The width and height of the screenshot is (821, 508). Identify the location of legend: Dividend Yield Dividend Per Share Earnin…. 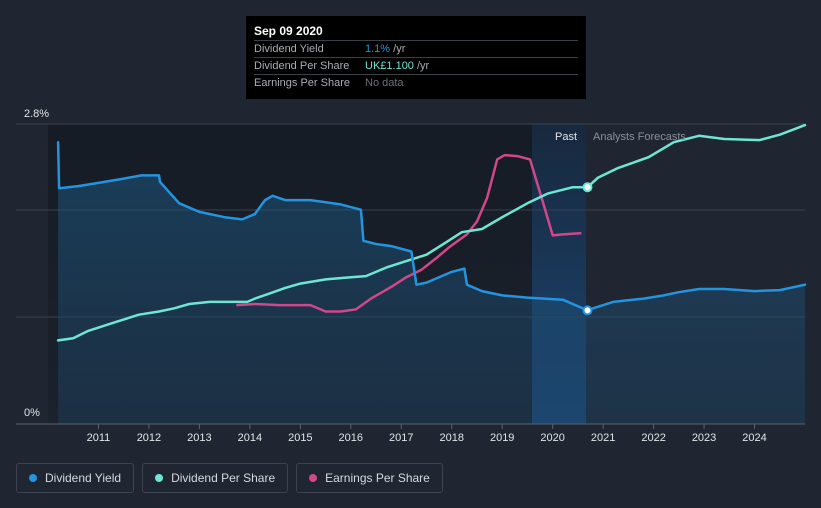
(229, 478).